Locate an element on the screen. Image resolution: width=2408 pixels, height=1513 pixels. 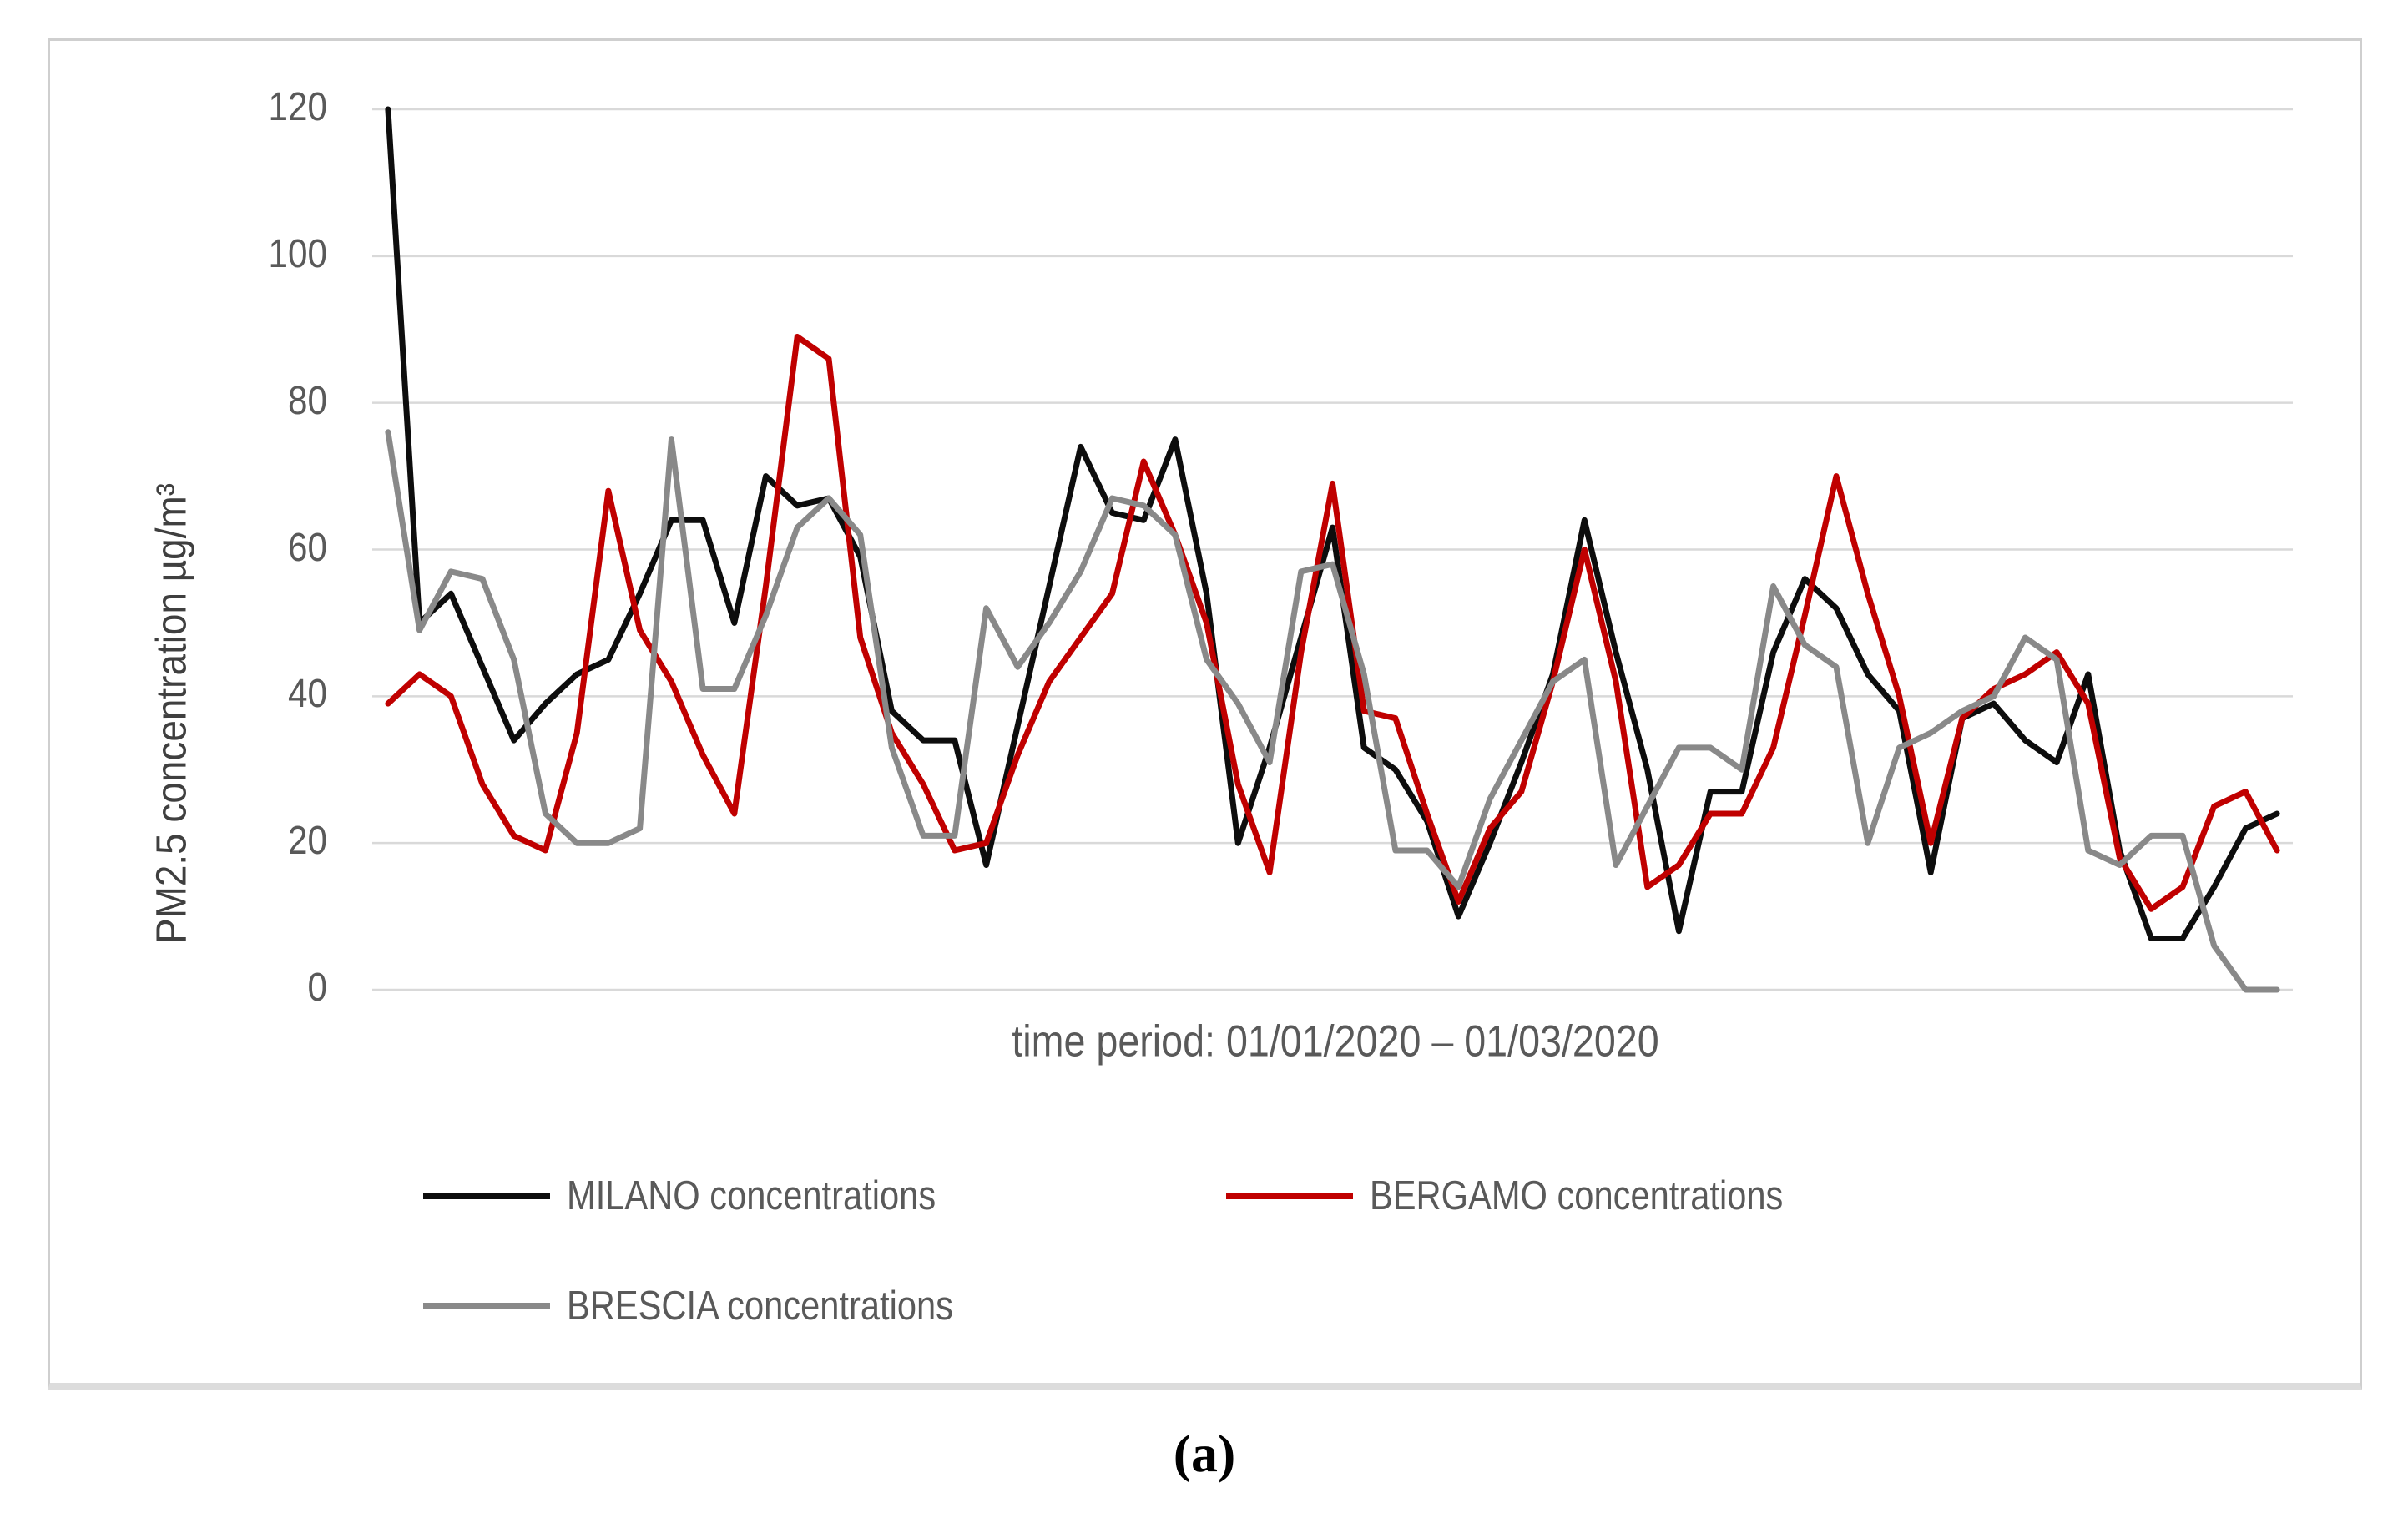
legend-item-milano: MILANO concentrations is located at coordinates (811, 1196).